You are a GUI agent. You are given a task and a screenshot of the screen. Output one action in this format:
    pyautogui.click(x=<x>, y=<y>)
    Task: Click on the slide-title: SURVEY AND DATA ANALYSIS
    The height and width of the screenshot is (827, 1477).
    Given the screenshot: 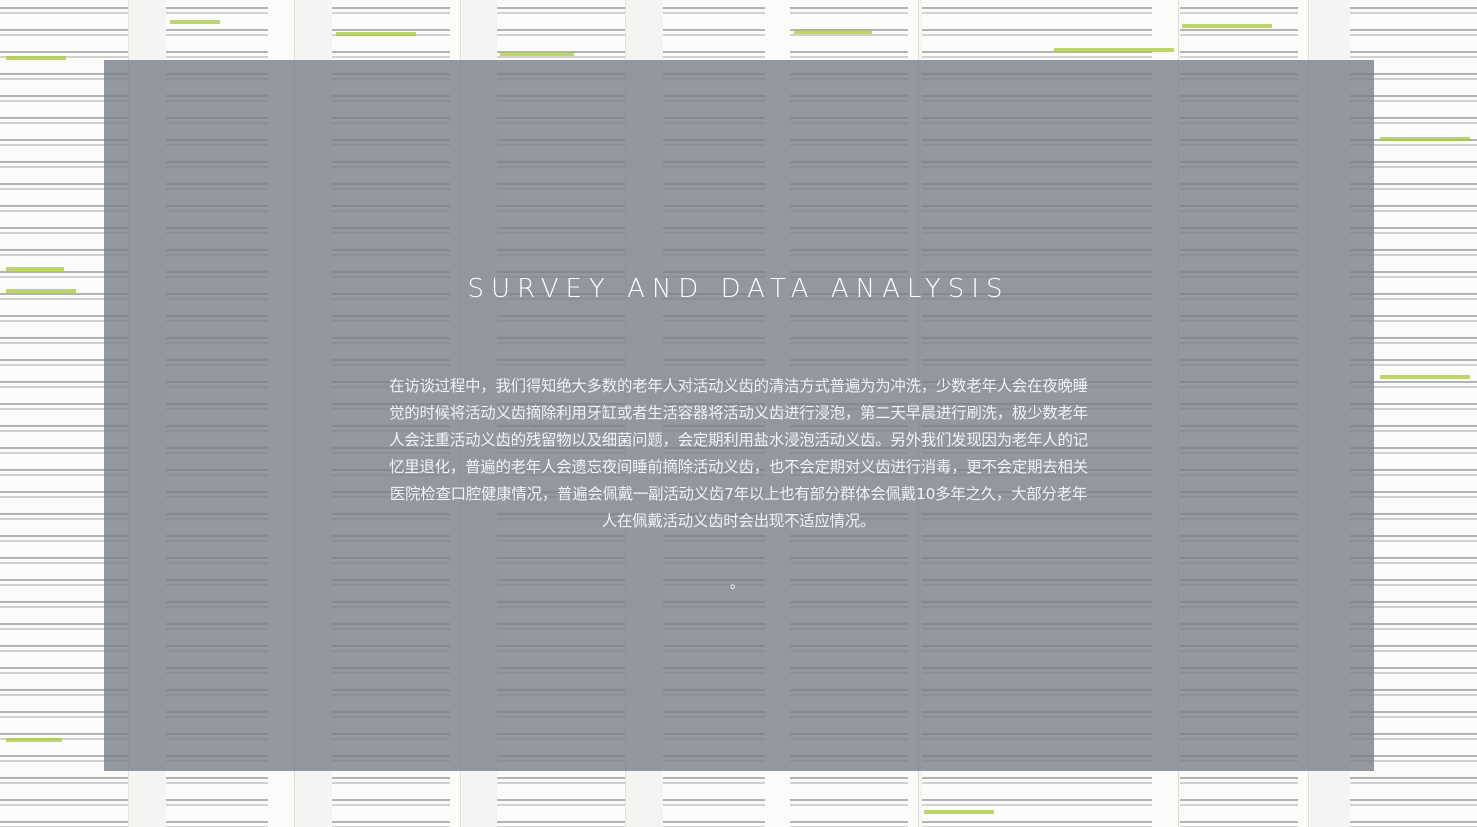 What is the action you would take?
    pyautogui.click(x=738, y=289)
    